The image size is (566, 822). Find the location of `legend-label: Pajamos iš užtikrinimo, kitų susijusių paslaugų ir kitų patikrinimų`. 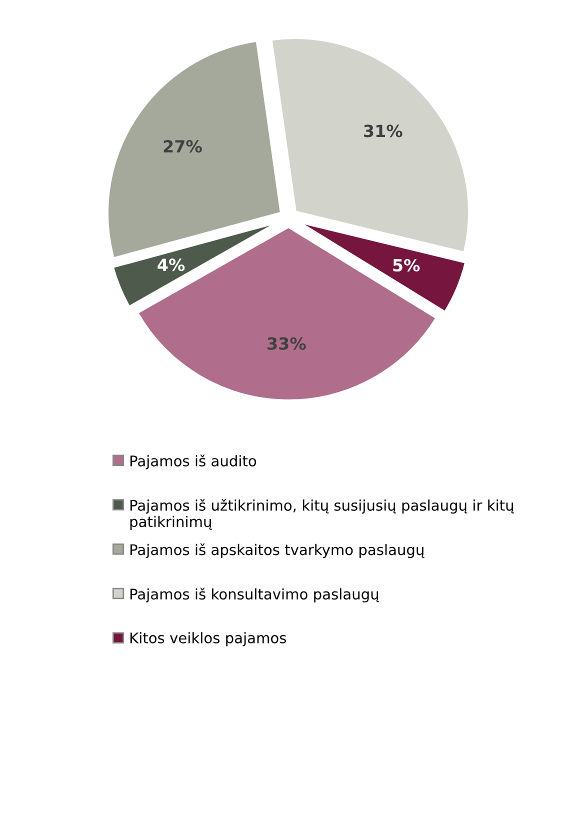

legend-label: Pajamos iš užtikrinimo, kitų susijusių paslaugų ir kitų patikrinimų is located at coordinates (322, 514).